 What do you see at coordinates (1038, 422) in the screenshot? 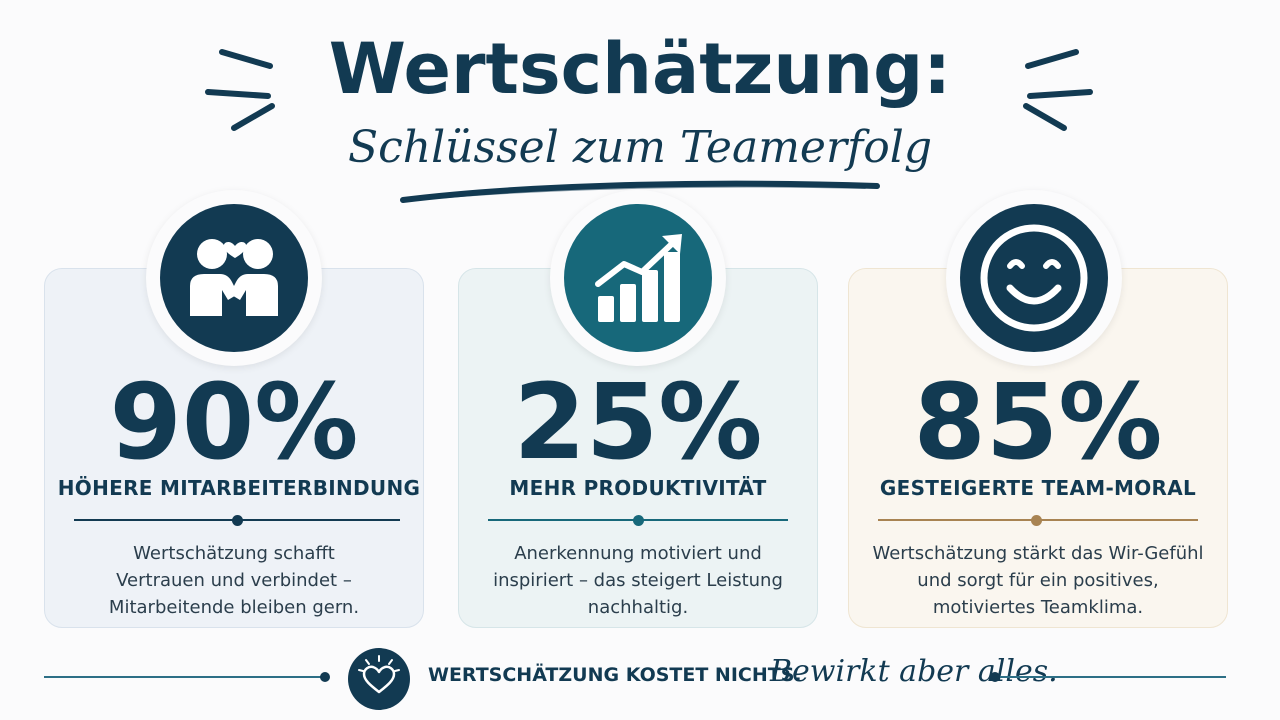
I see `stat-value-morale: 85%` at bounding box center [1038, 422].